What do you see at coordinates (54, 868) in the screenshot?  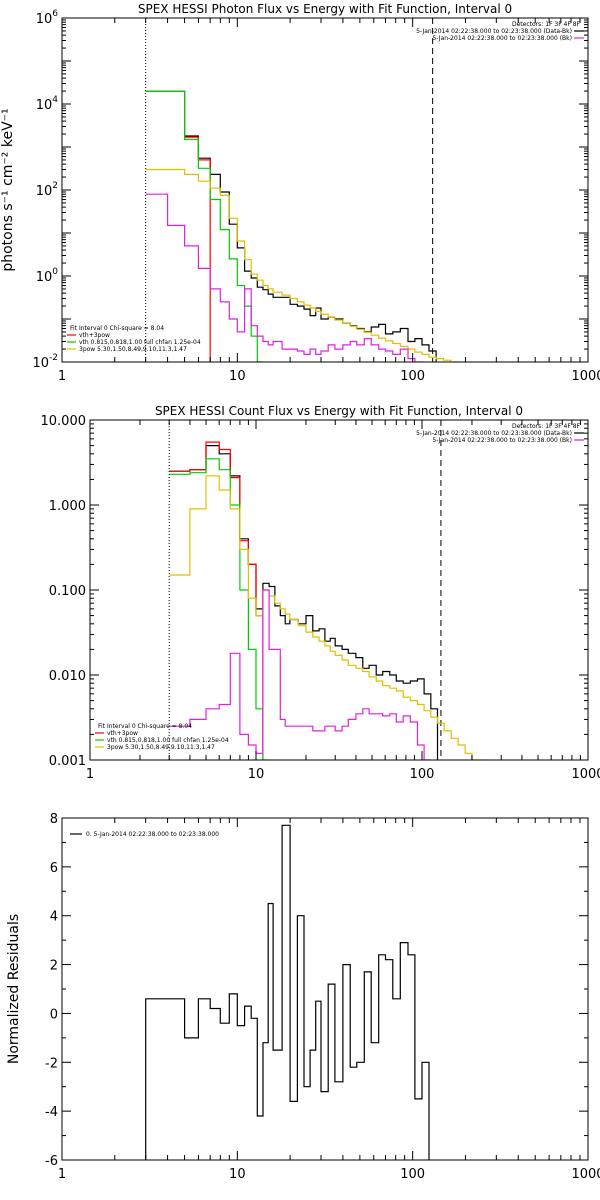 I see `y-tick-label: 6` at bounding box center [54, 868].